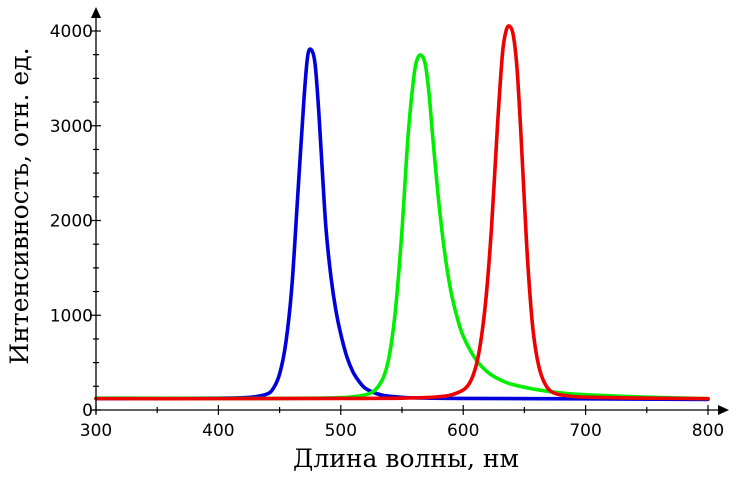 The width and height of the screenshot is (737, 479). What do you see at coordinates (87, 411) in the screenshot?
I see `y-tick-label: 0` at bounding box center [87, 411].